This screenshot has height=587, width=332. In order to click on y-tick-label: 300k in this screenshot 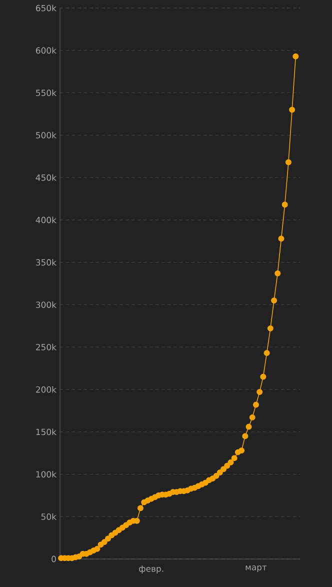, I will do `click(46, 304)`.